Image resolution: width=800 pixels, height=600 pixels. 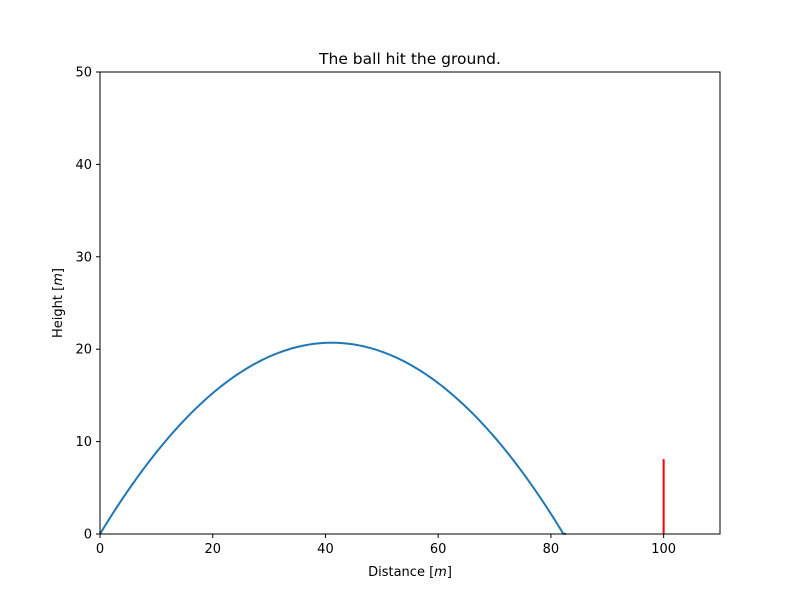 I want to click on x-tick-label: 60, so click(x=438, y=549).